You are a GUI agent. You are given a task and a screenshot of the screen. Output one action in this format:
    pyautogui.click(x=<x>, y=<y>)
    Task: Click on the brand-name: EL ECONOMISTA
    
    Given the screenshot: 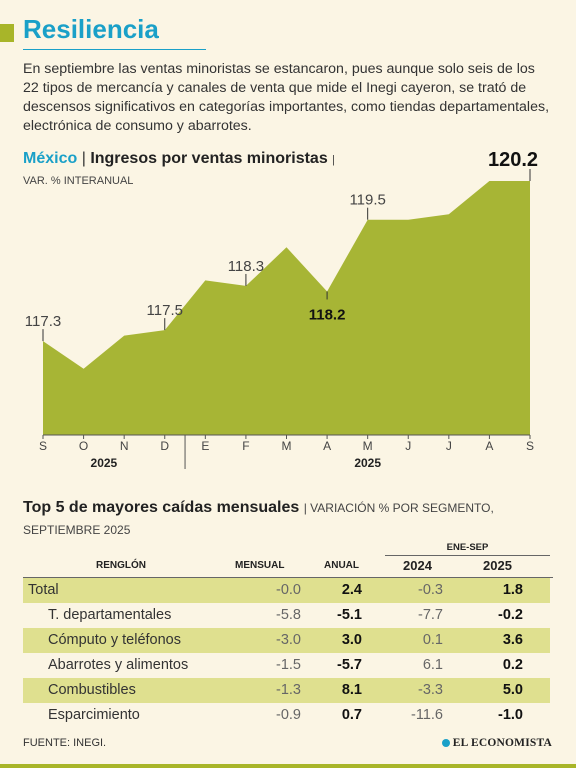 What is the action you would take?
    pyautogui.click(x=502, y=743)
    